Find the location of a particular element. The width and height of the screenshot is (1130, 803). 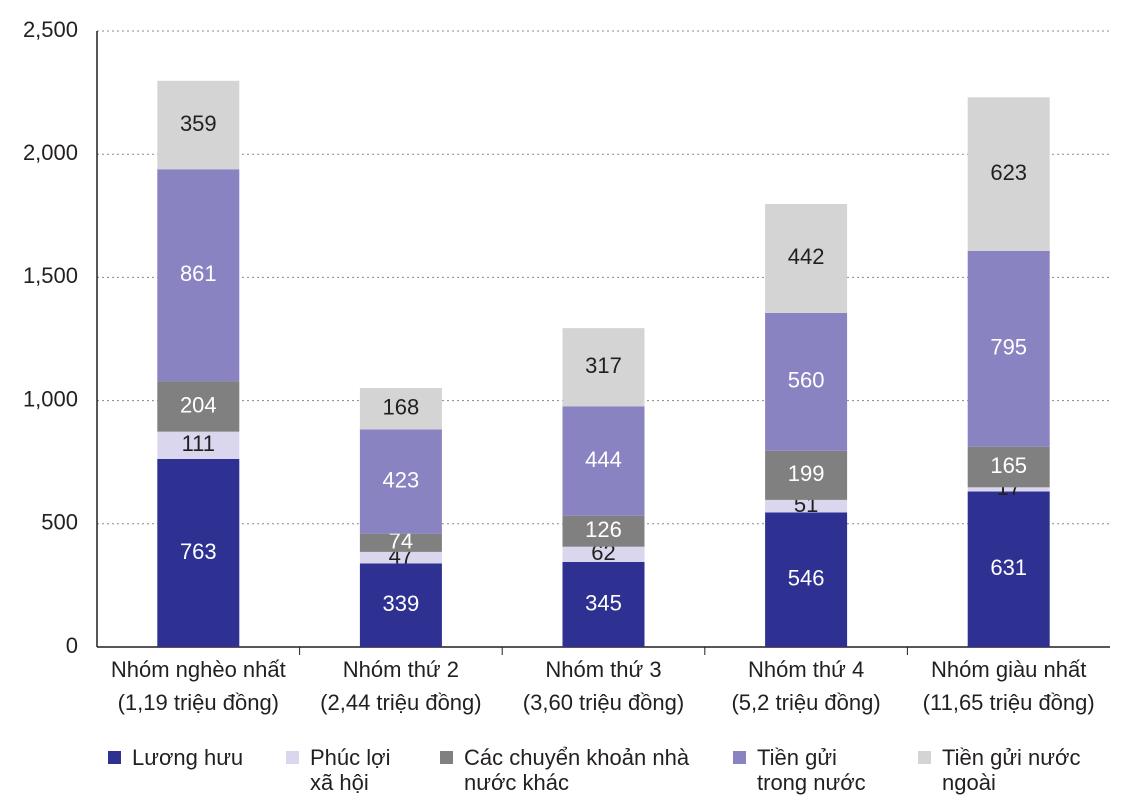

data-label: 126 is located at coordinates (603, 529).